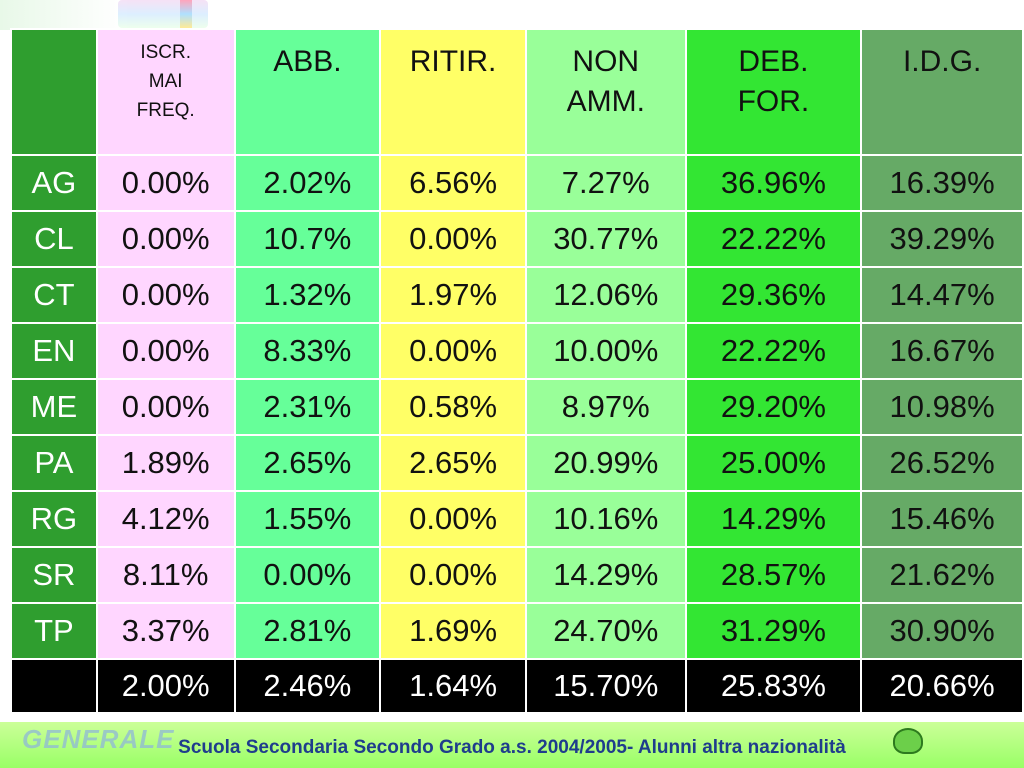  I want to click on table-cell: 30.90%, so click(942, 631).